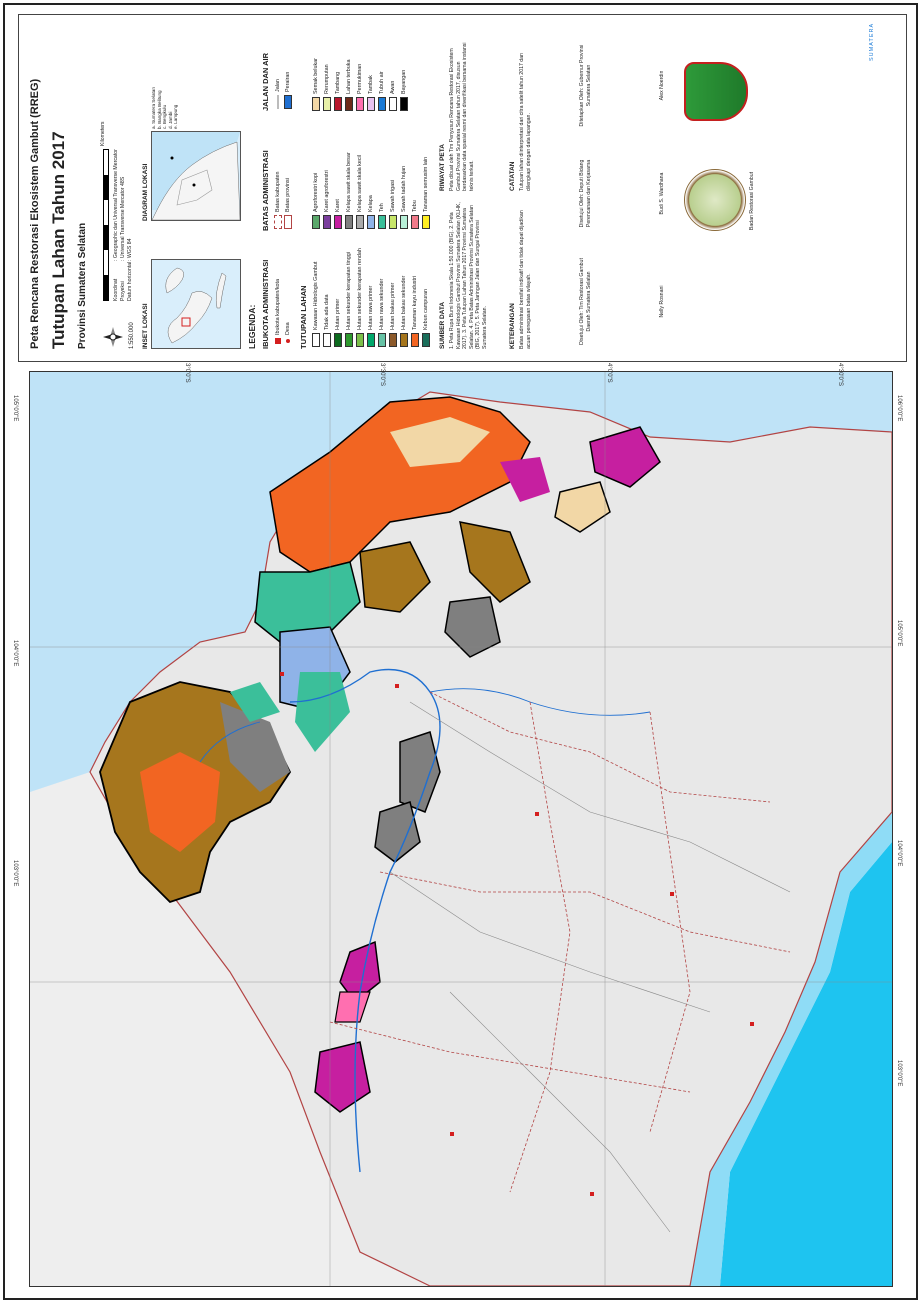 Image resolution: width=923 pixels, height=1305 pixels. I want to click on inset-diagram-map, so click(196, 176).